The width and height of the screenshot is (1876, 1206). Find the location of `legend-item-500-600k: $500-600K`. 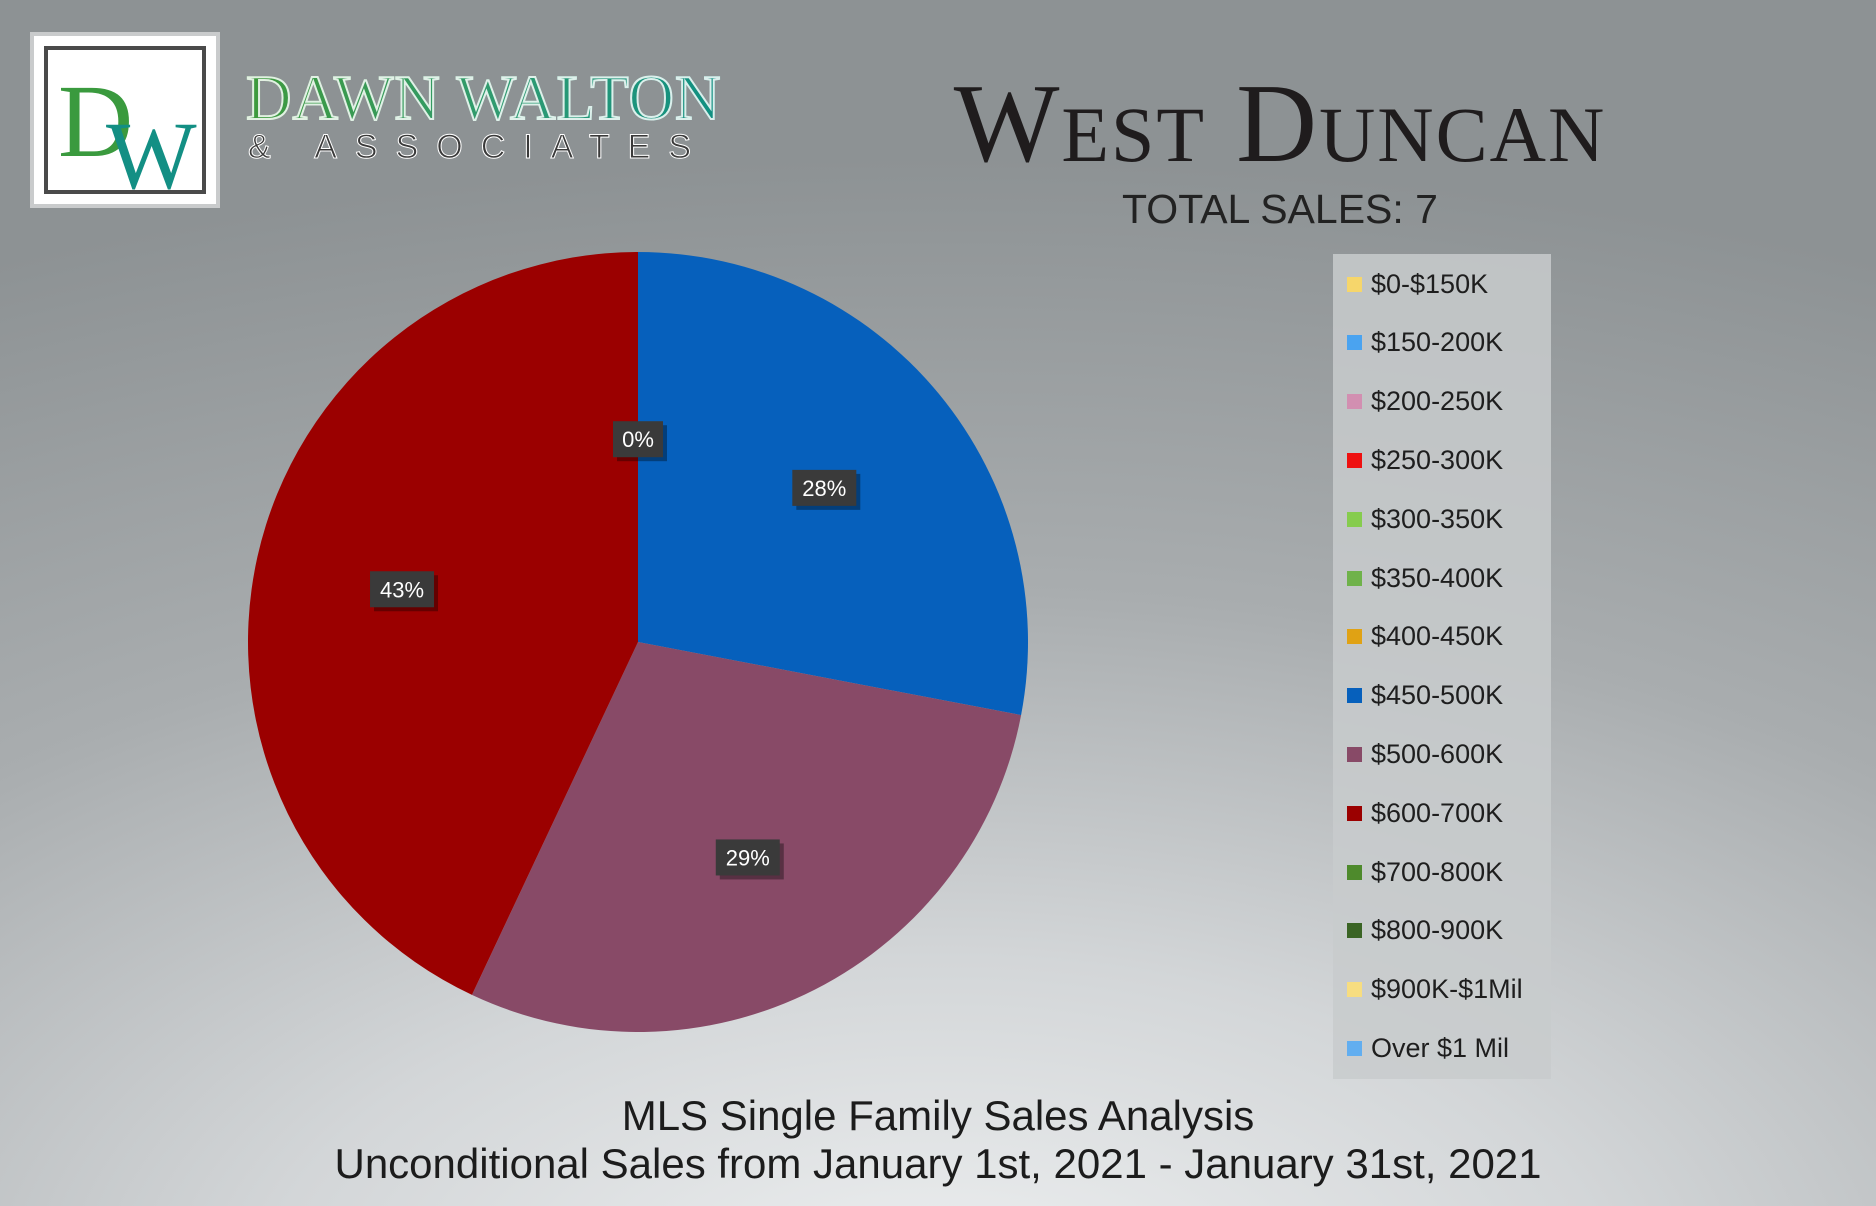

legend-item-500-600k: $500-600K is located at coordinates (1425, 754).